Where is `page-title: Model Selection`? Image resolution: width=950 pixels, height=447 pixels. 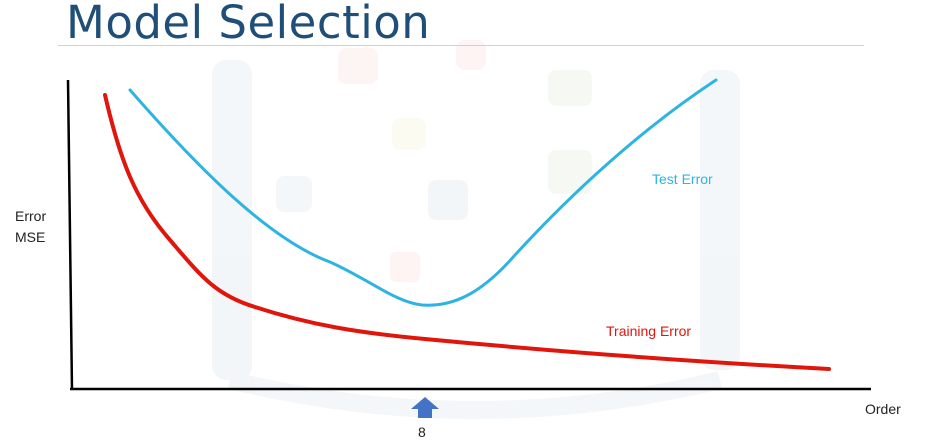 page-title: Model Selection is located at coordinates (248, 24).